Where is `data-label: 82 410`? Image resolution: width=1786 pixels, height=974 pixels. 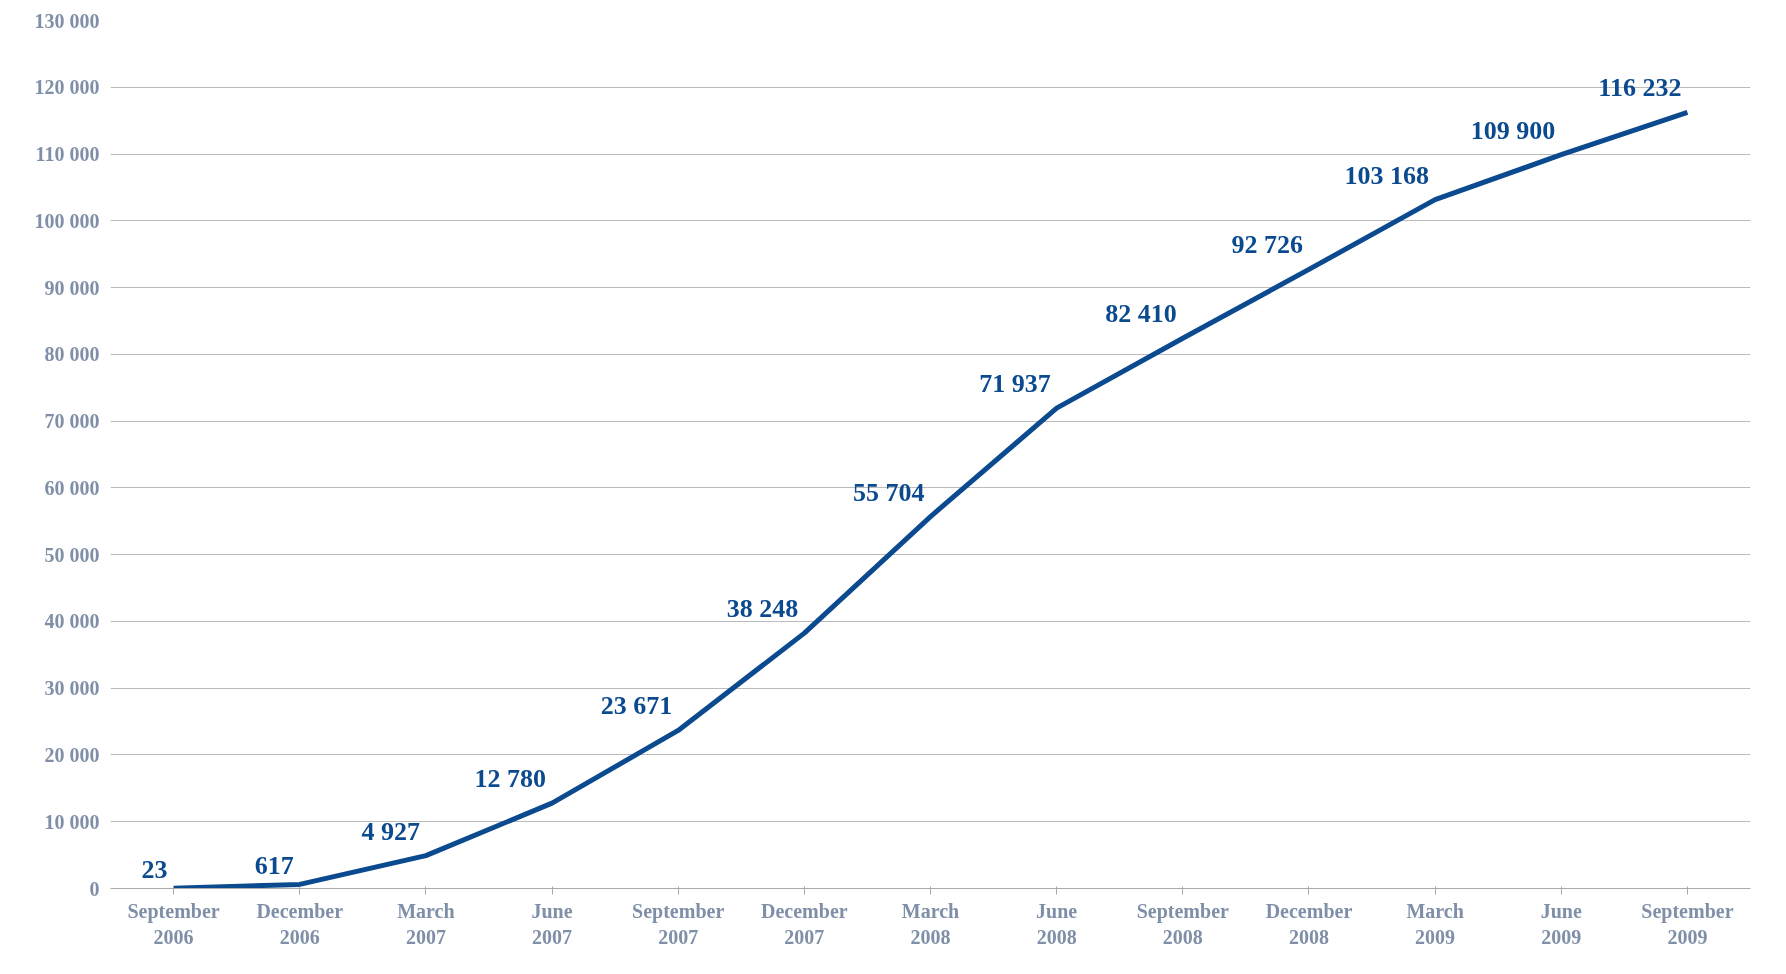 data-label: 82 410 is located at coordinates (1141, 314).